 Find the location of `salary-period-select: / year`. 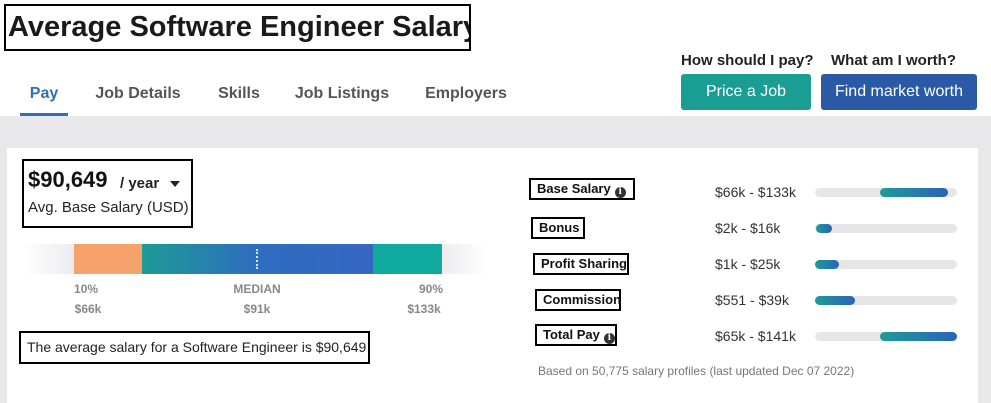

salary-period-select: / year is located at coordinates (140, 183).